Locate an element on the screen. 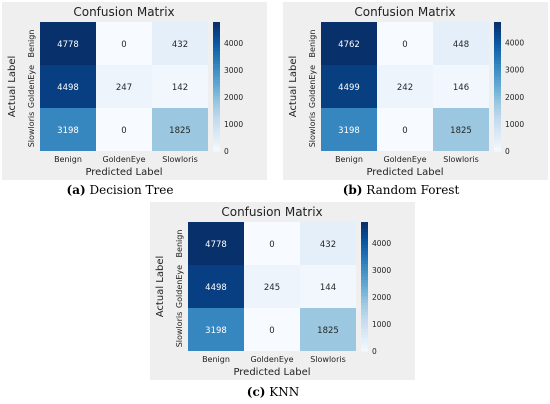 Image resolution: width=550 pixels, height=404 pixels. x-tick-label: Slowloris is located at coordinates (328, 359).